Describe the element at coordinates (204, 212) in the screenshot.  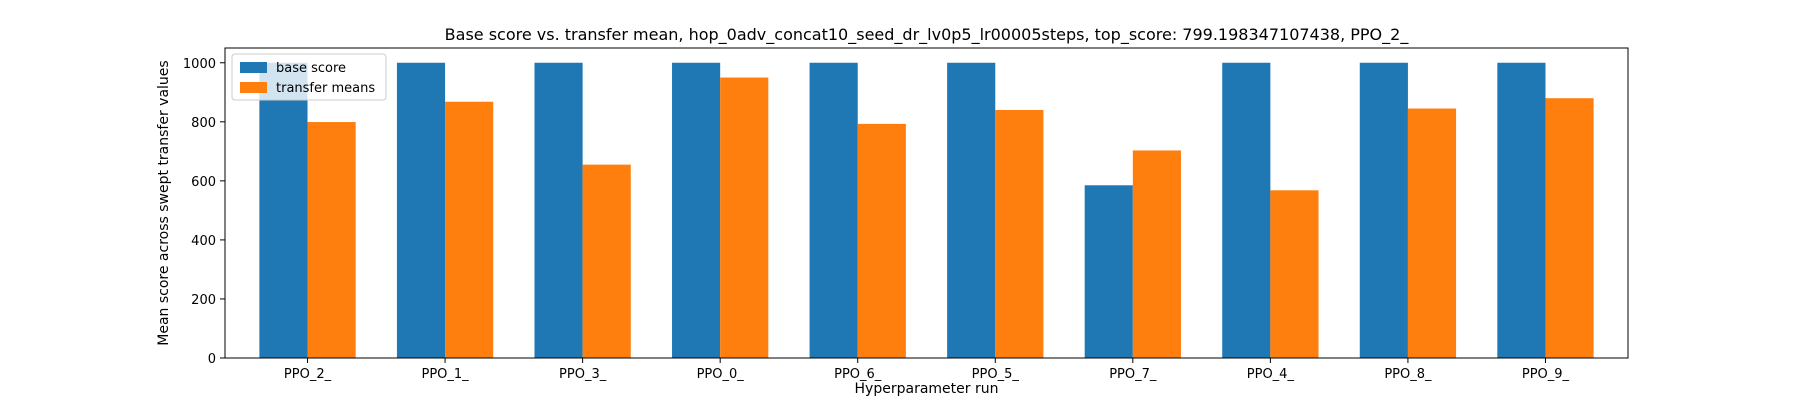
I see `y-axis-ticks: 0 200 400 600 800 1000` at that location.